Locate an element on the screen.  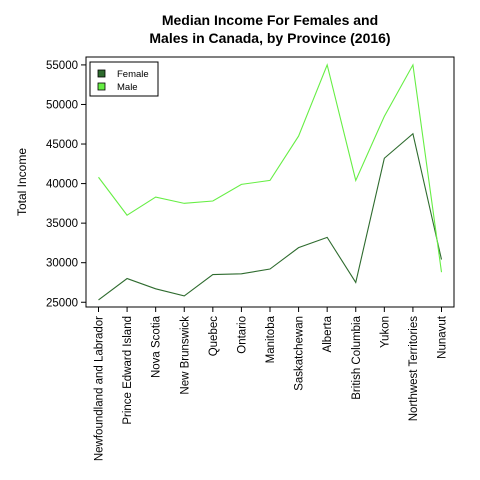
x-tick-label: Northwest Territories is located at coordinates (414, 368).